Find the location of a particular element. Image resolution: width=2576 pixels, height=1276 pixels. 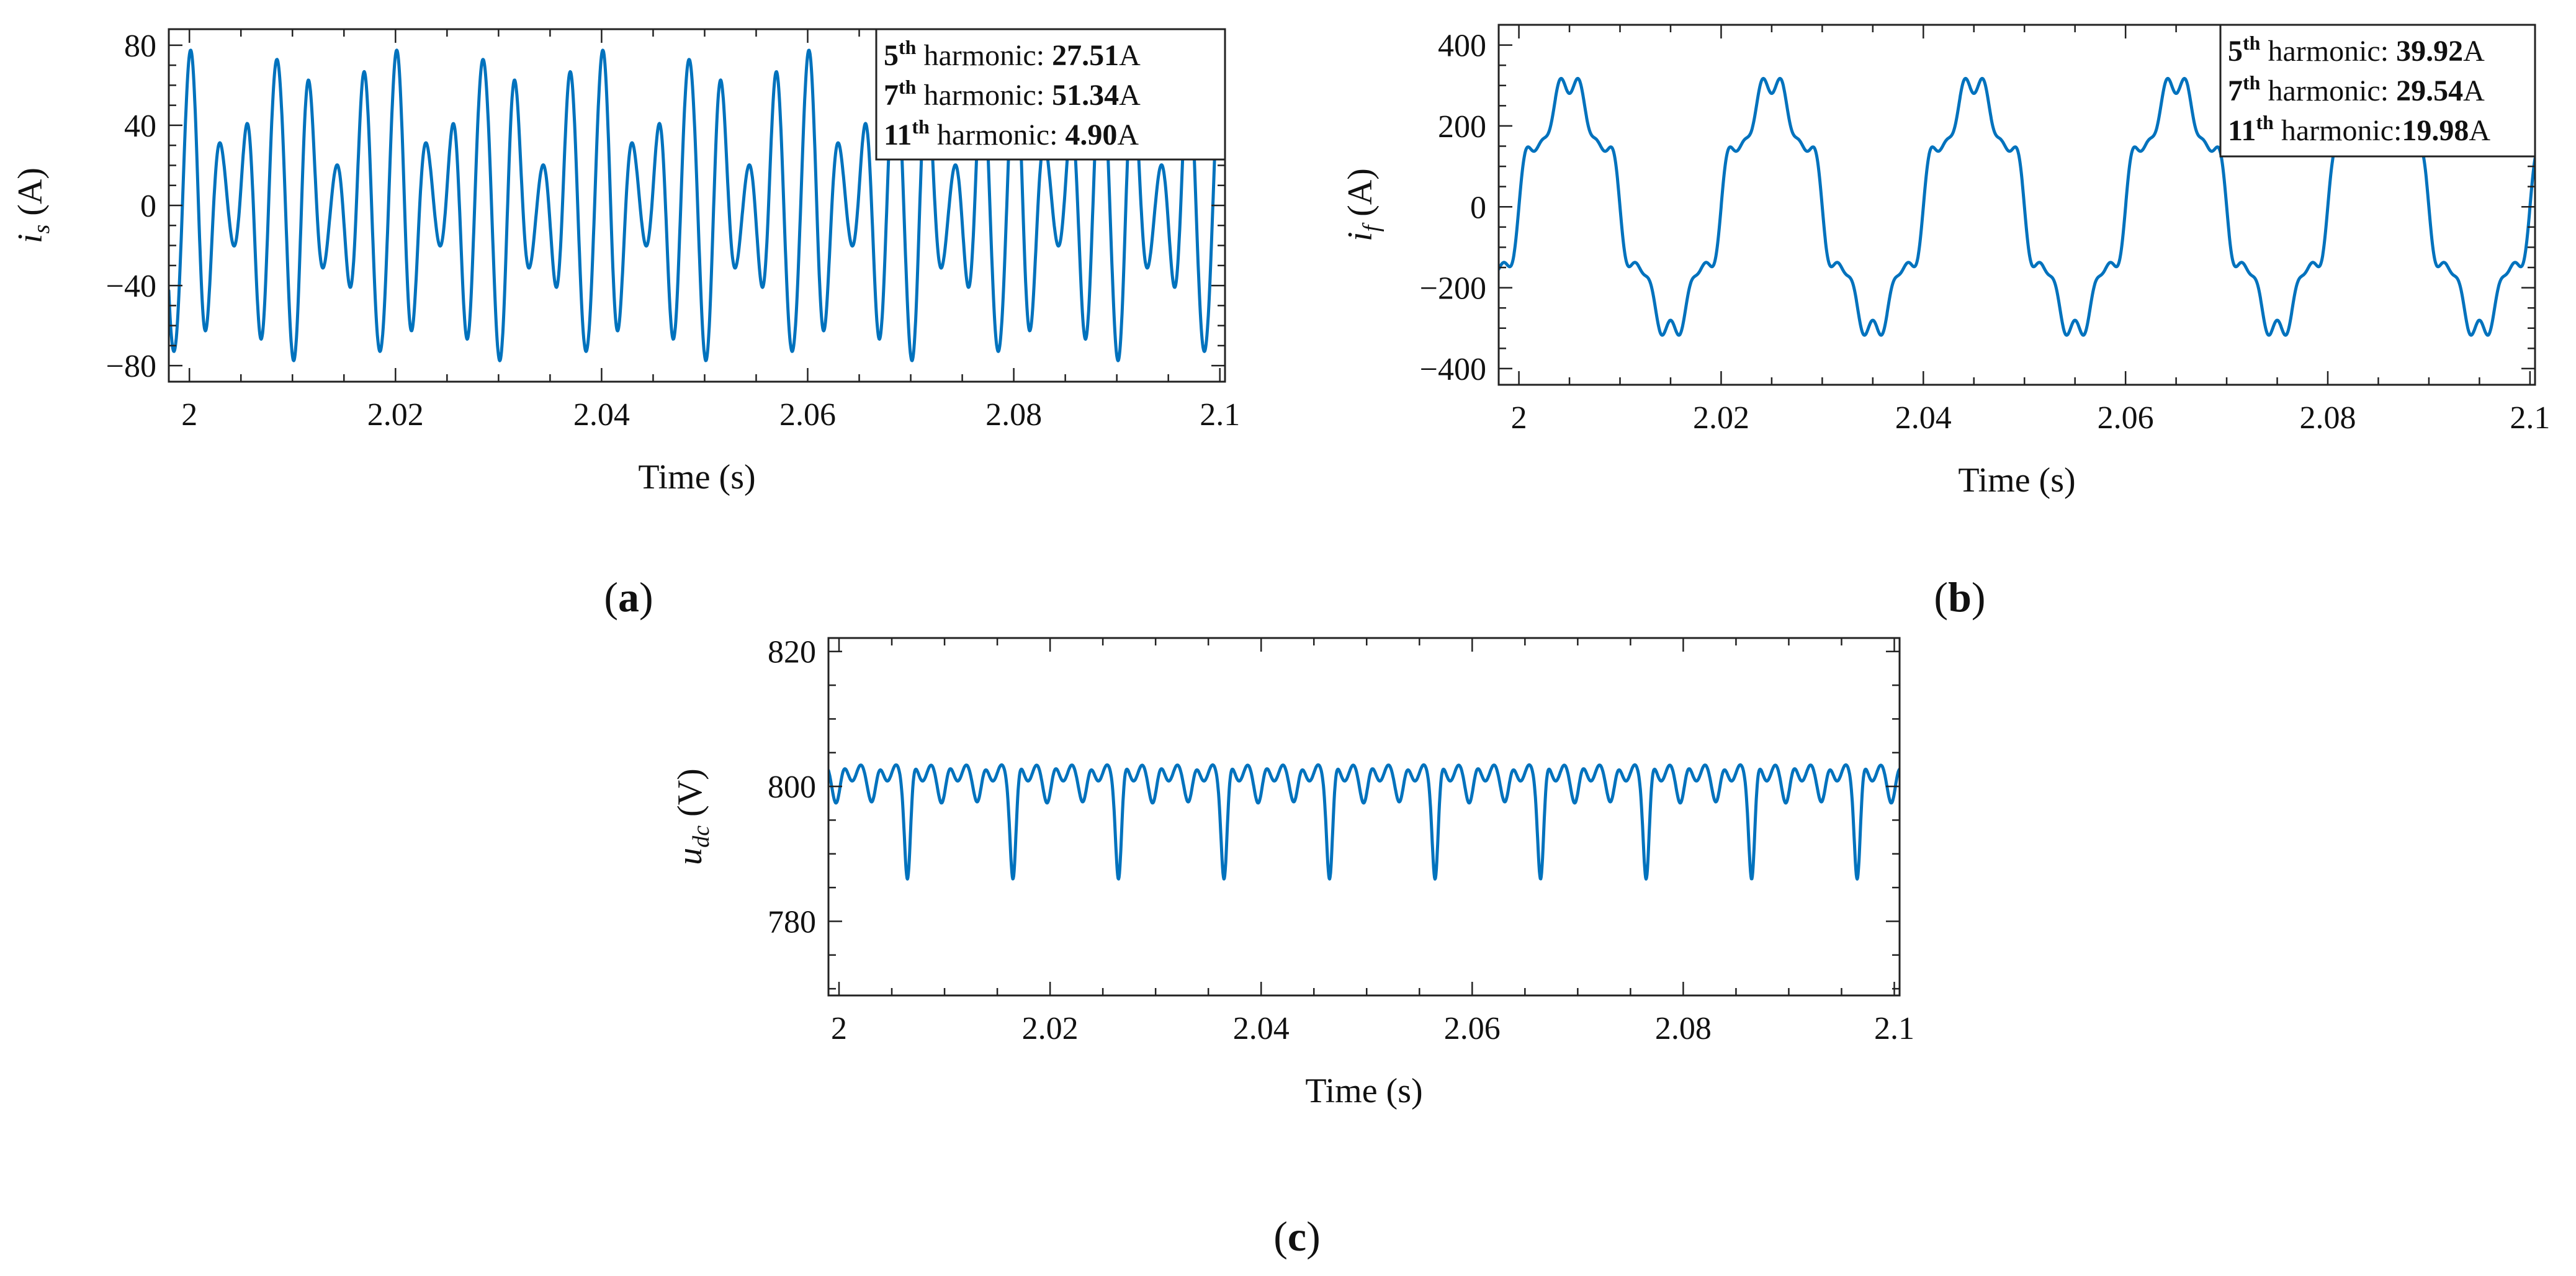

caption-c: (c) is located at coordinates (1297, 1236).